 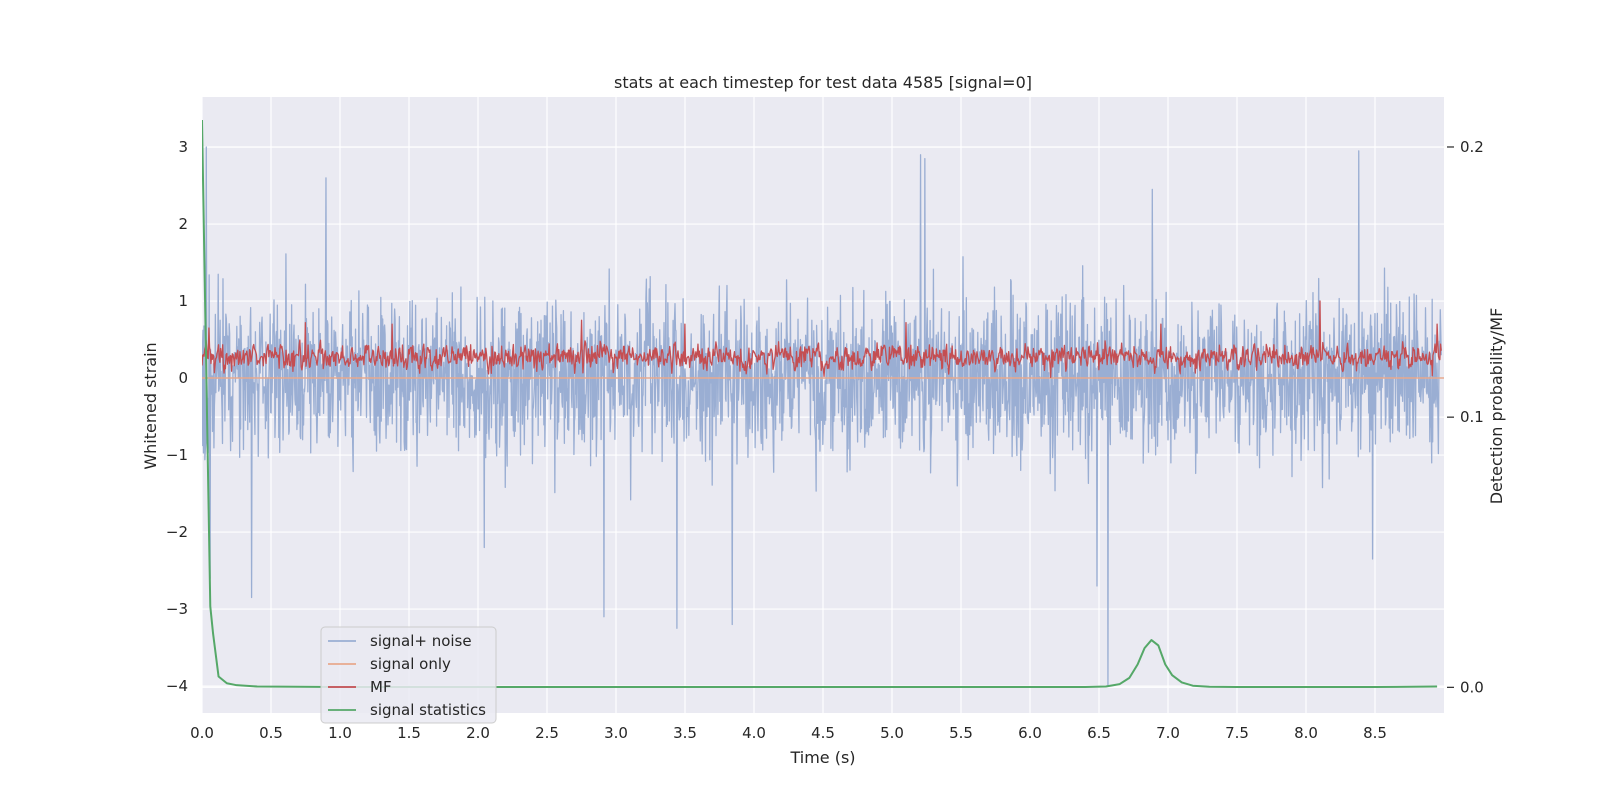 What do you see at coordinates (547, 733) in the screenshot?
I see `x-tick-label: 2.5` at bounding box center [547, 733].